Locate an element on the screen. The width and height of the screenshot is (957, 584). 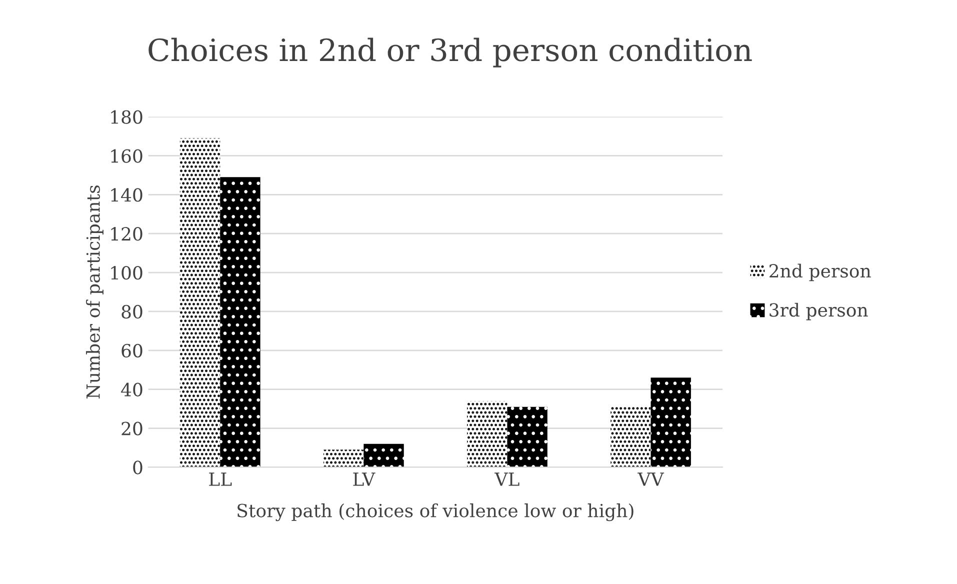
x-tick-label: VV is located at coordinates (651, 479).